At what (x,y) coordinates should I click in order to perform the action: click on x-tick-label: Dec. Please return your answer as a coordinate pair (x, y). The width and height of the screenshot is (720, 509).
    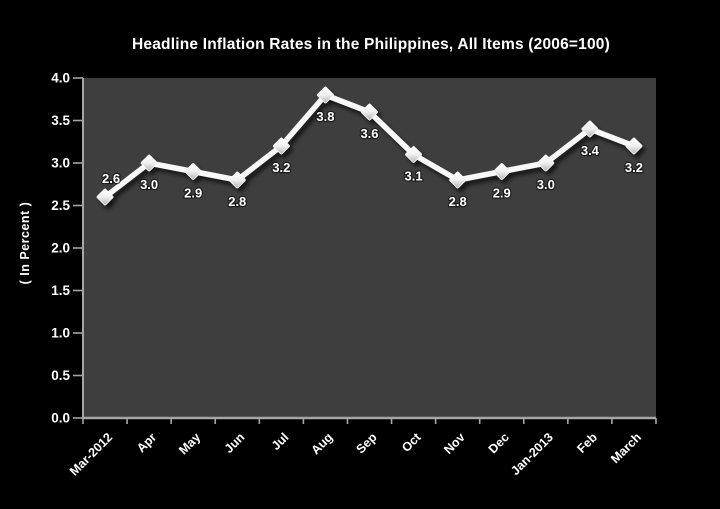
    Looking at the image, I should click on (499, 443).